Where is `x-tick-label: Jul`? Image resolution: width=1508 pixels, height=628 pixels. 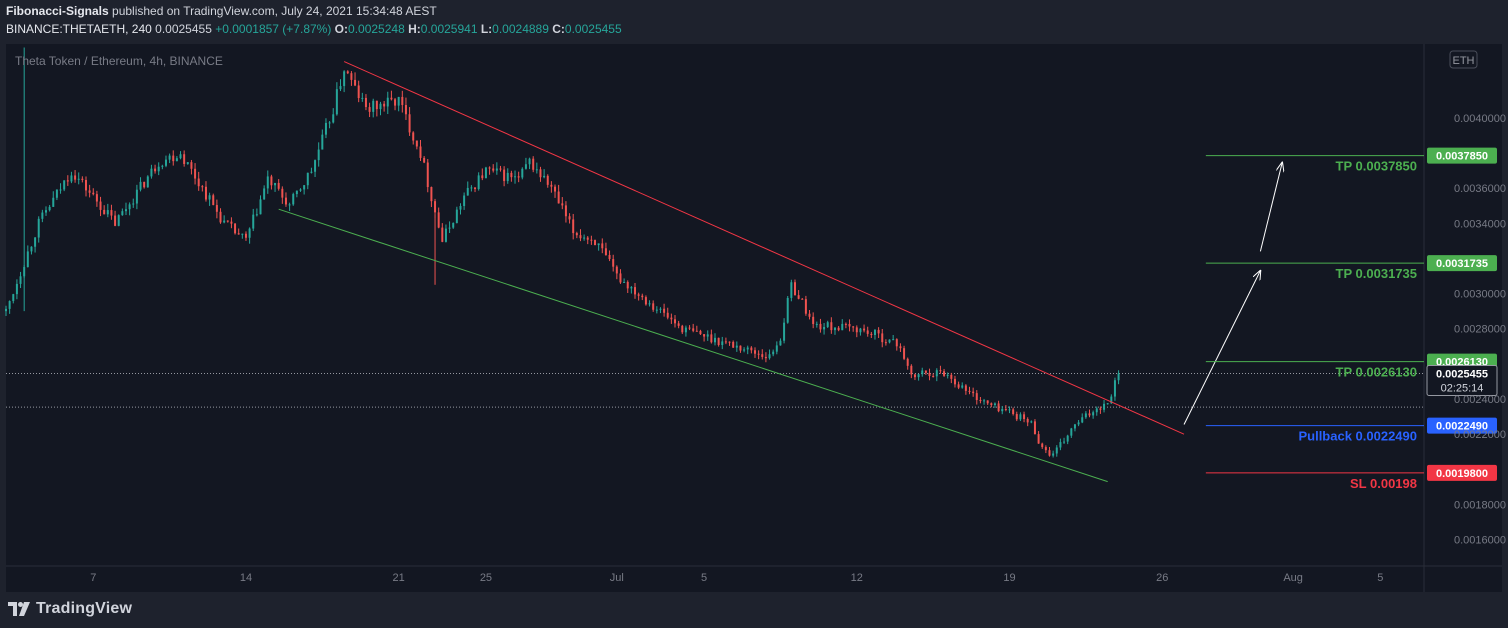 x-tick-label: Jul is located at coordinates (617, 578).